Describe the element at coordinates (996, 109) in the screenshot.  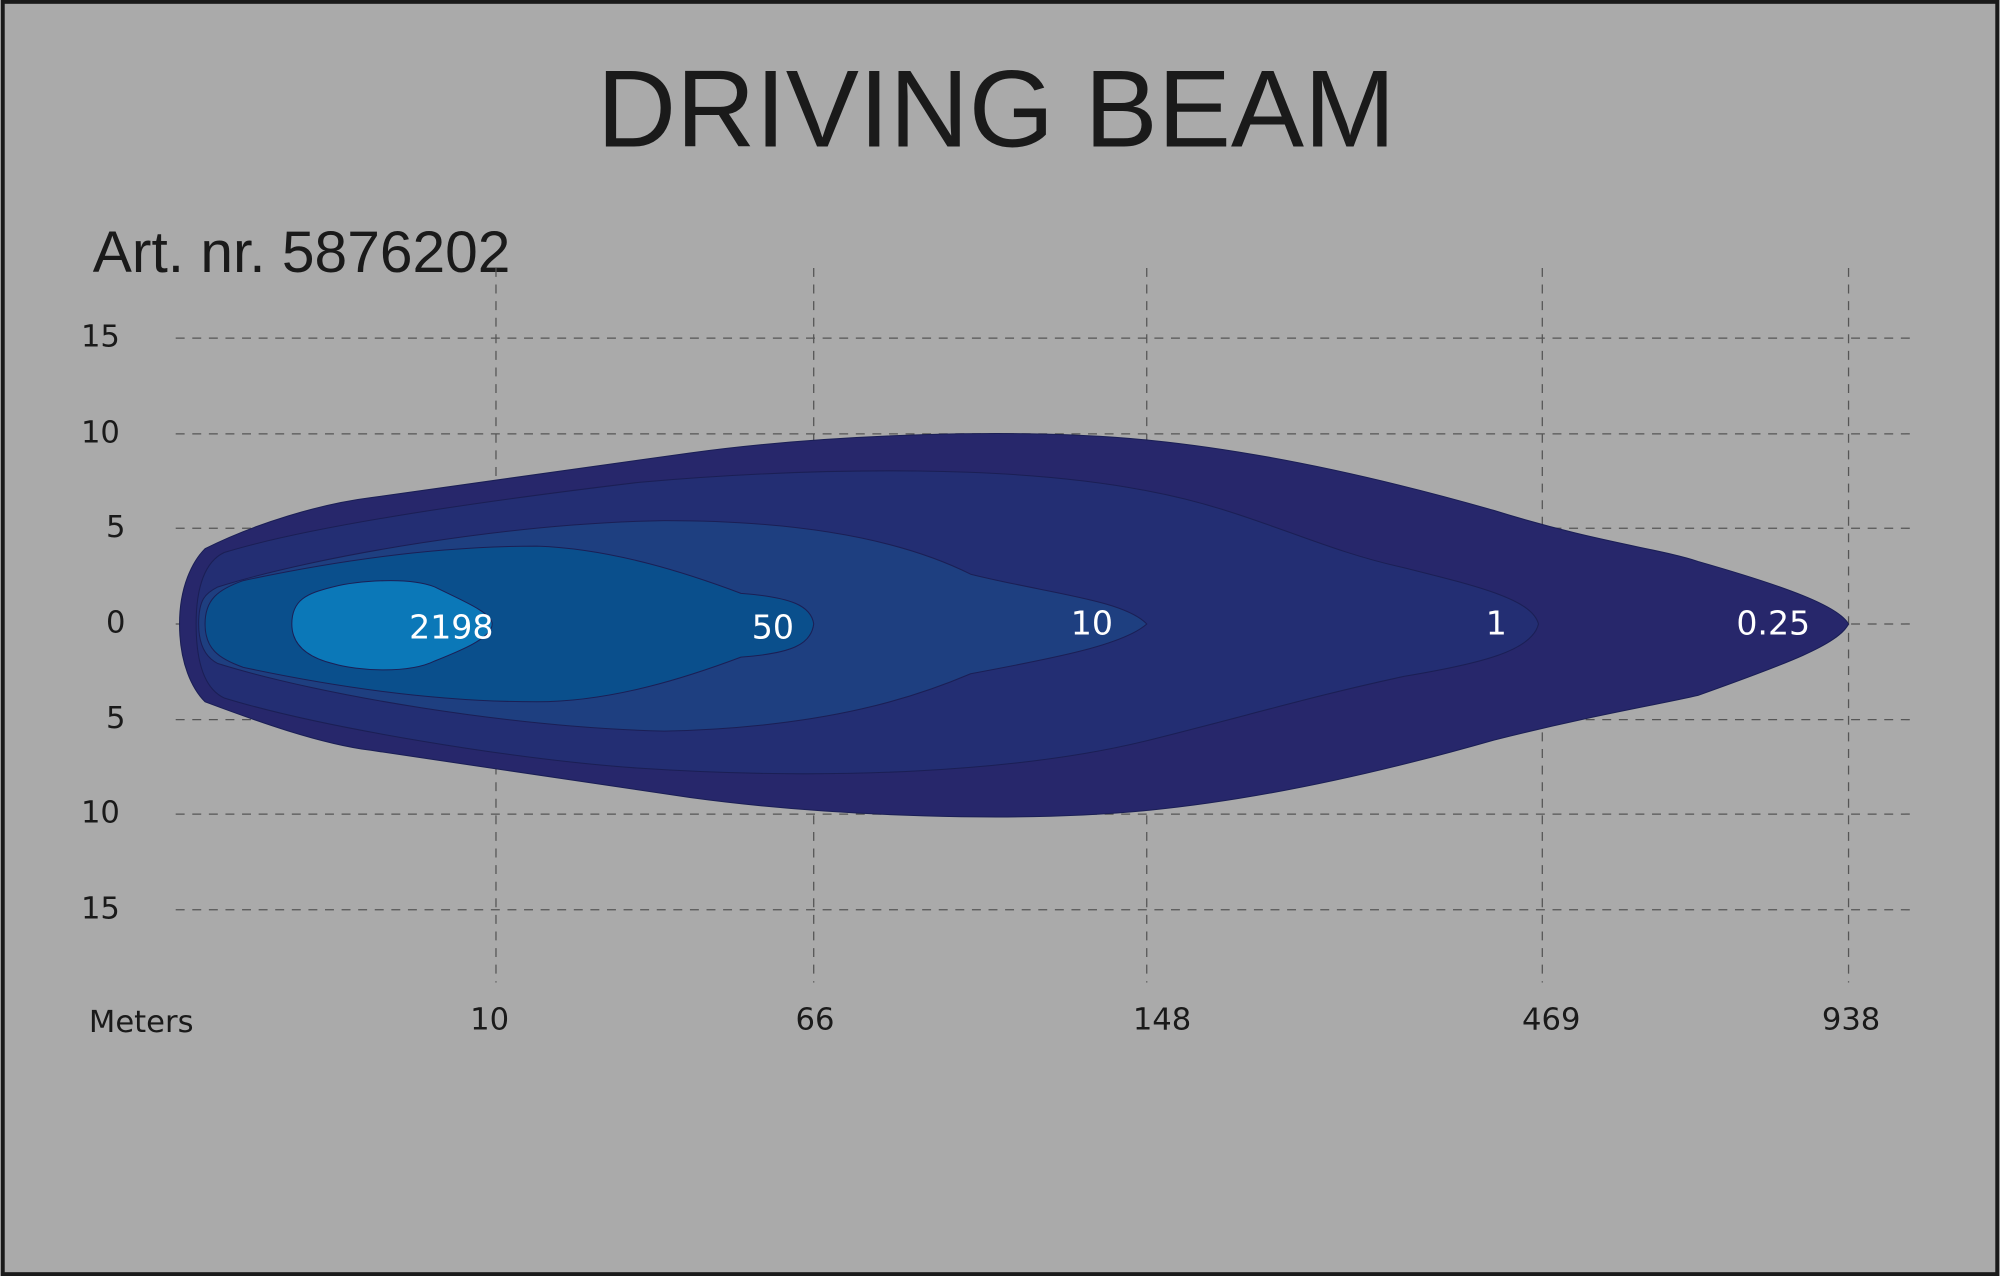
I see `title: DRIVING BEAM` at that location.